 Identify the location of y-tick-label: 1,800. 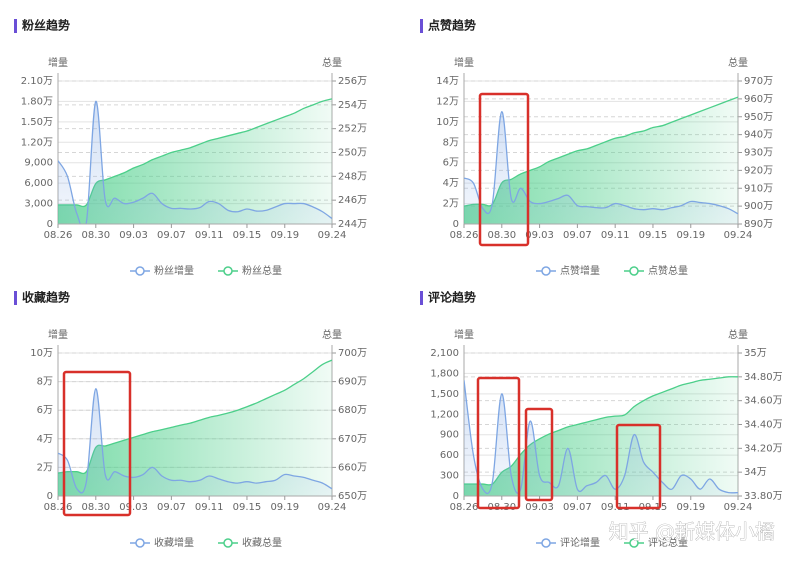
(444, 373).